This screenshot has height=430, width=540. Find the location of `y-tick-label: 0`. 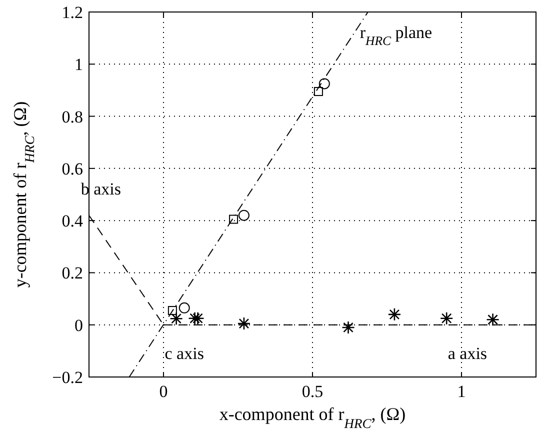

y-tick-label: 0 is located at coordinates (78, 325).